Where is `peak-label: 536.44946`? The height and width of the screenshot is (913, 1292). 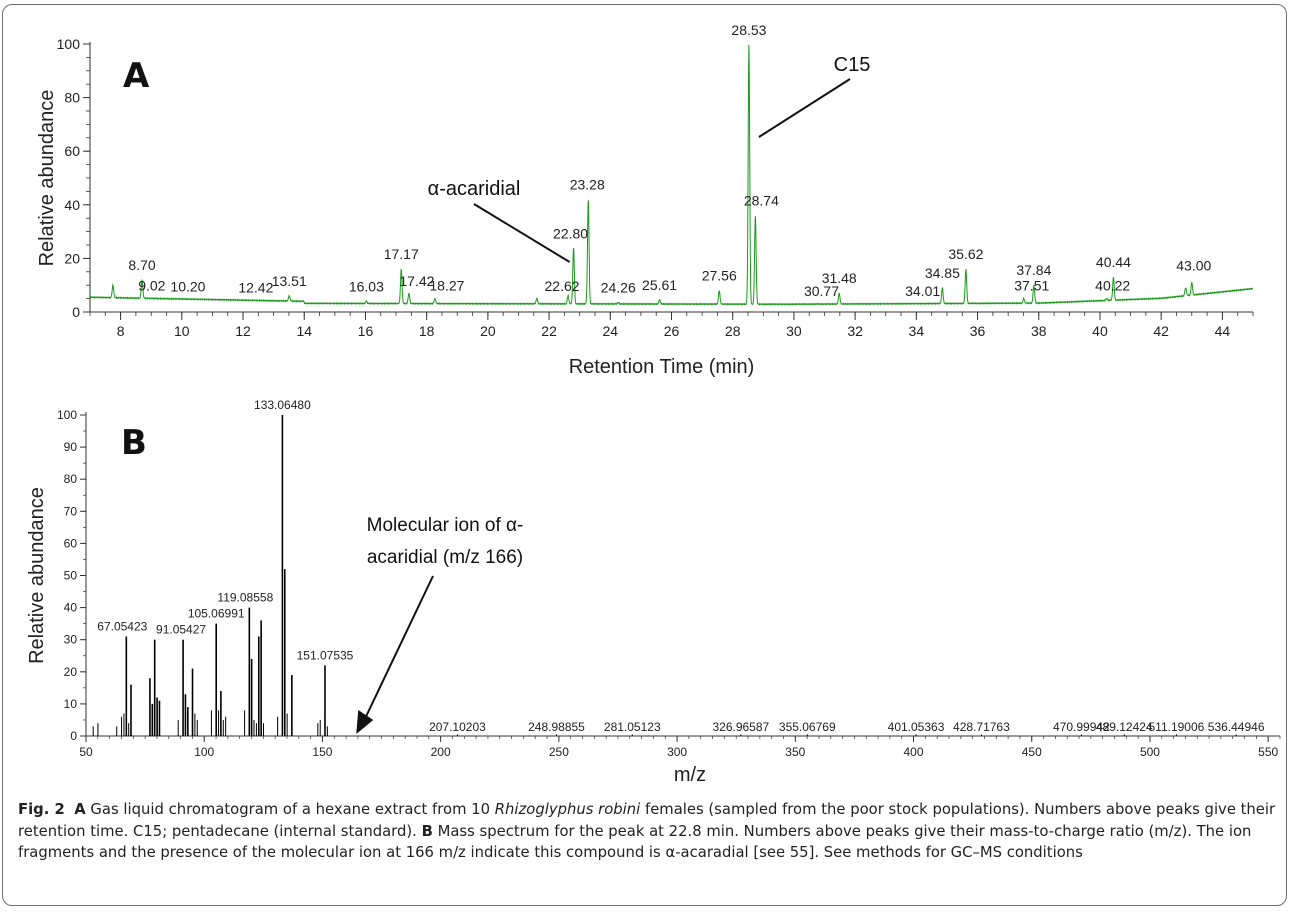
peak-label: 536.44946 is located at coordinates (1236, 727).